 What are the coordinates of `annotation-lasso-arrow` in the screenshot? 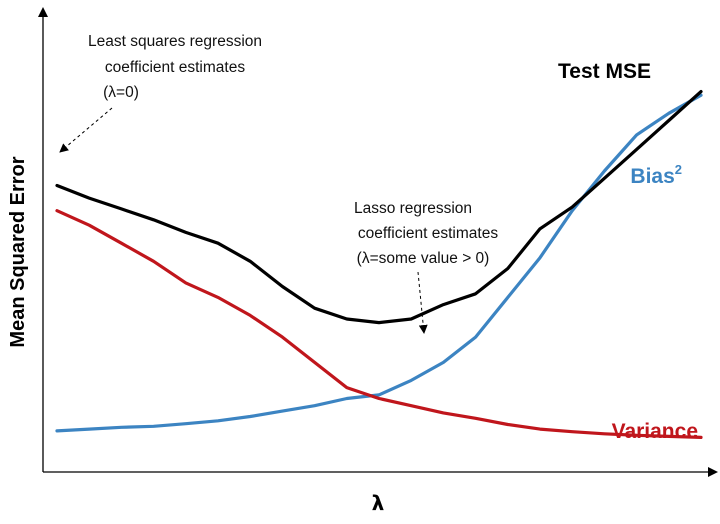 It's located at (422, 302).